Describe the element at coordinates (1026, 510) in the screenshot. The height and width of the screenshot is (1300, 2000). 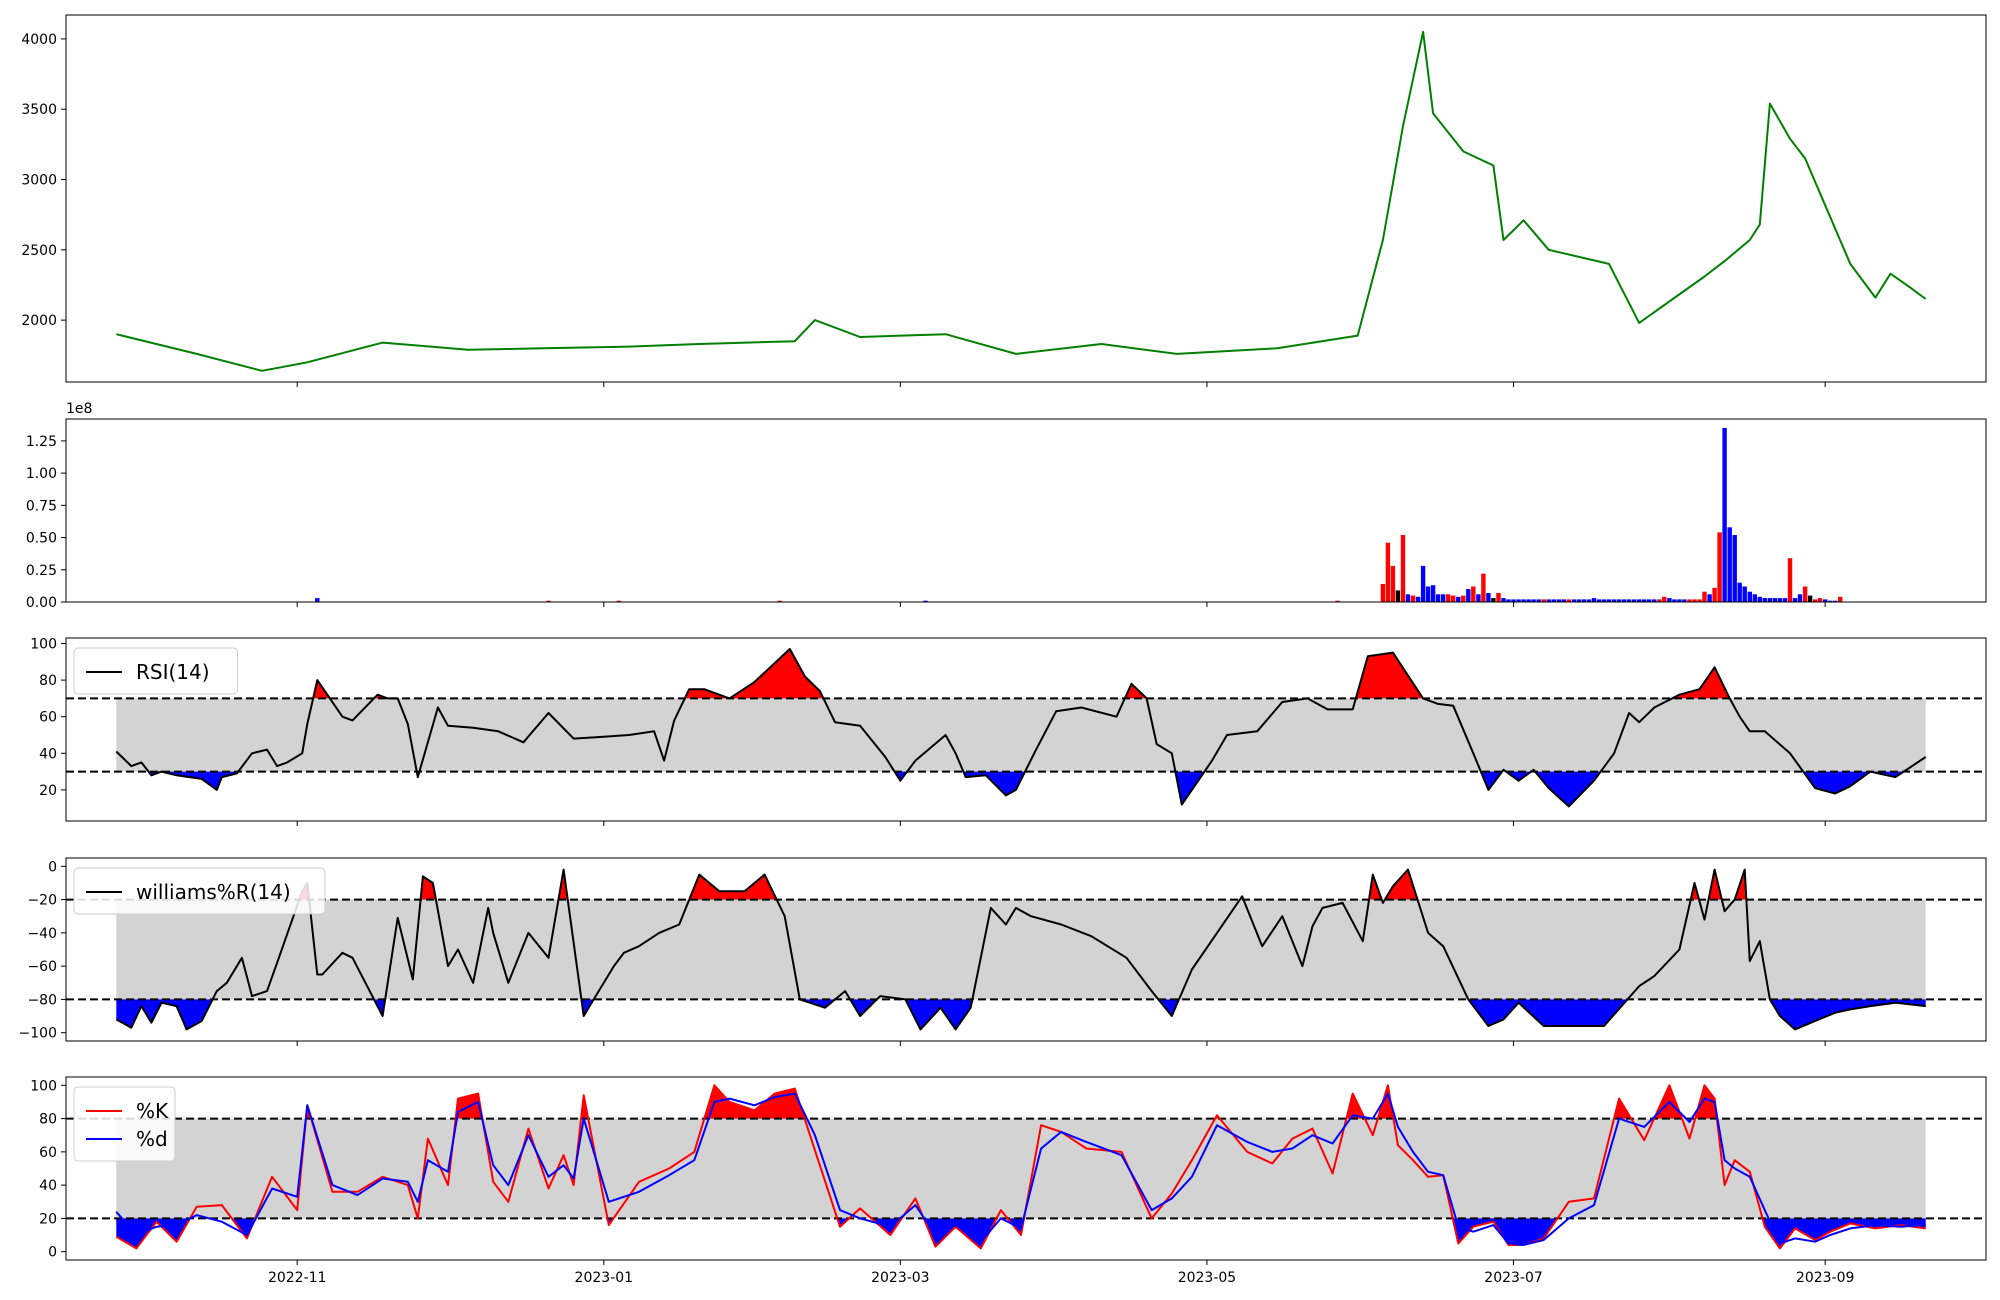
I see `volume-frame` at that location.